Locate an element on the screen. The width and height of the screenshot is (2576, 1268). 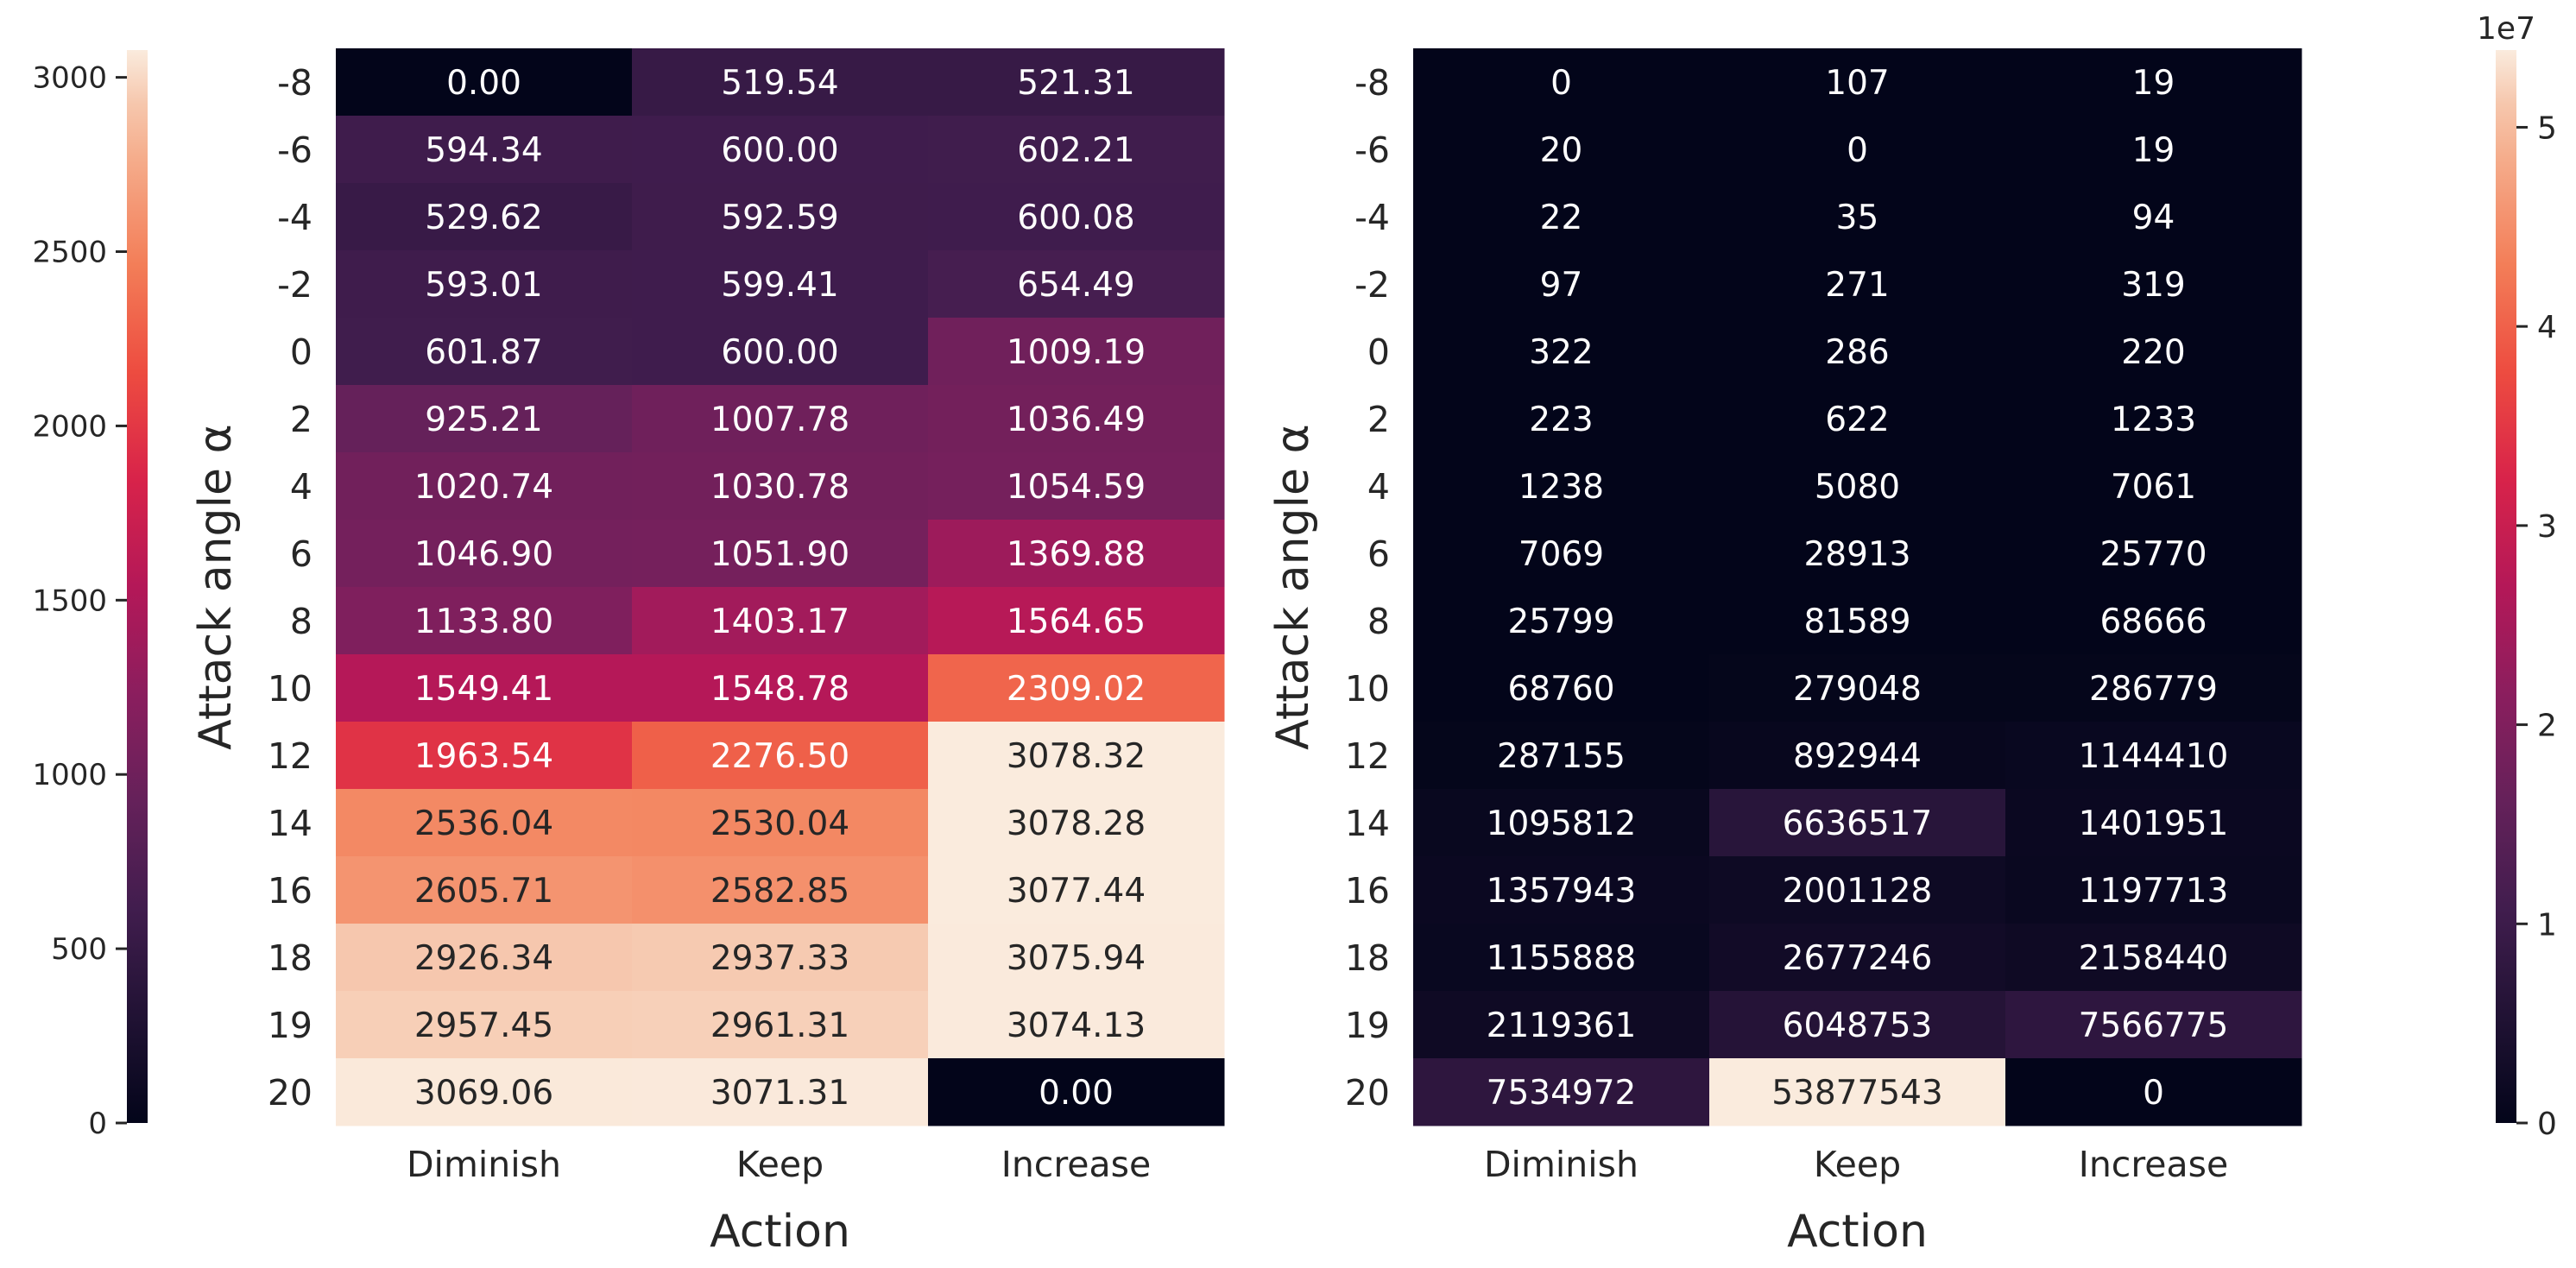
cell-value-label-r12-c1: 2582.85 is located at coordinates (779, 891).